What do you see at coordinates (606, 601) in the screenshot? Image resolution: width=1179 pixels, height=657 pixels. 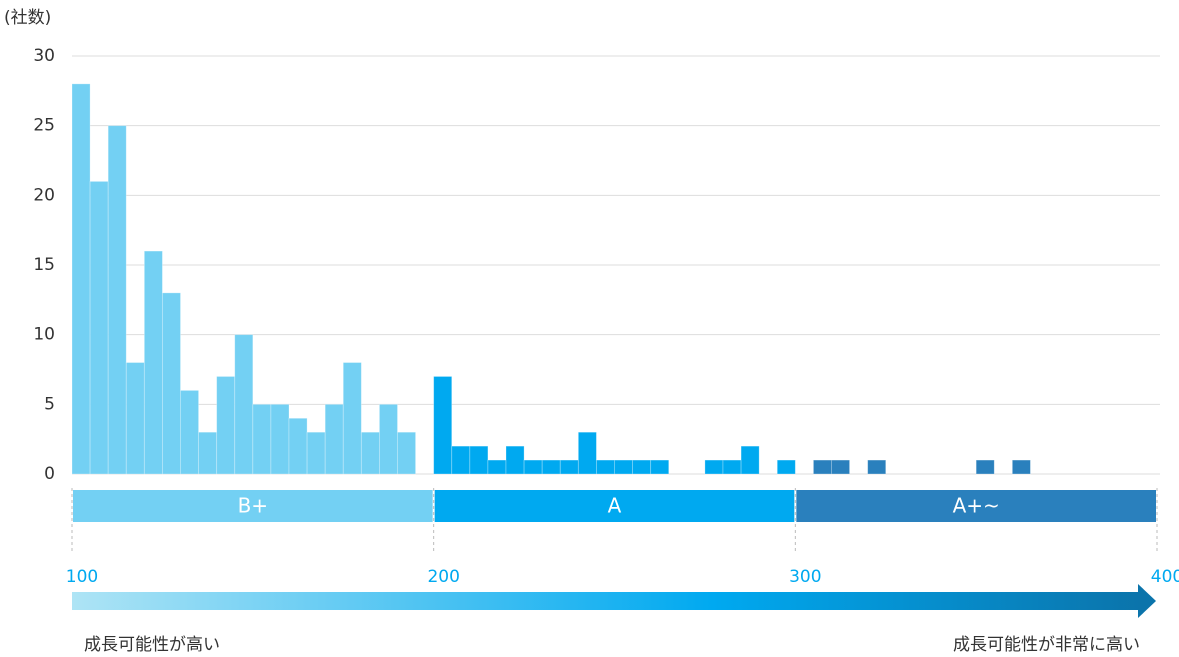 I see `gradient-arrow-body` at bounding box center [606, 601].